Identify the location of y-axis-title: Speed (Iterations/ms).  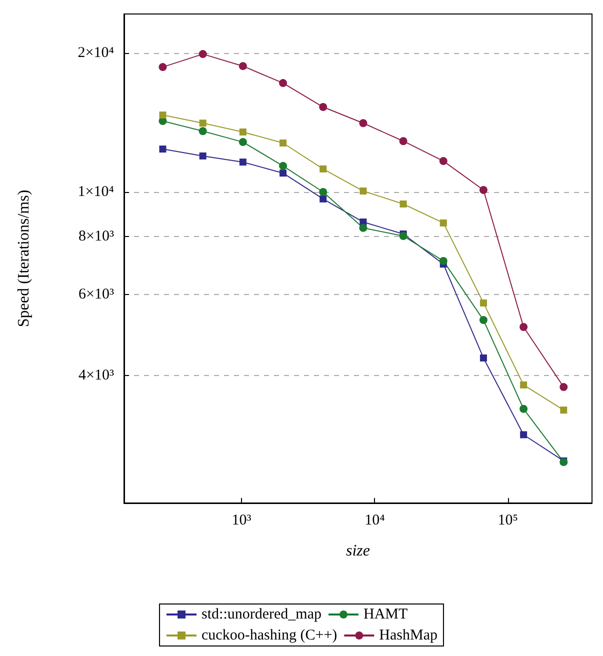
(24, 259).